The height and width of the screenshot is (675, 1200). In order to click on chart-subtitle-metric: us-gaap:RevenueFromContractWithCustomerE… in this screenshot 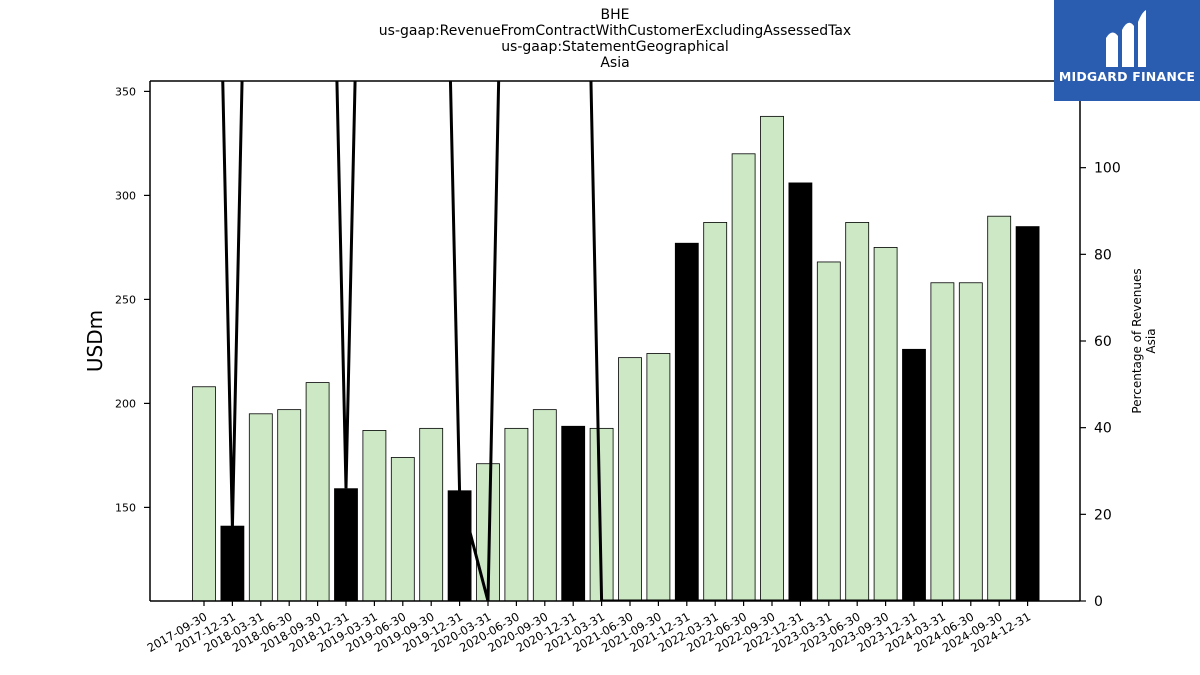, I will do `click(615, 31)`.